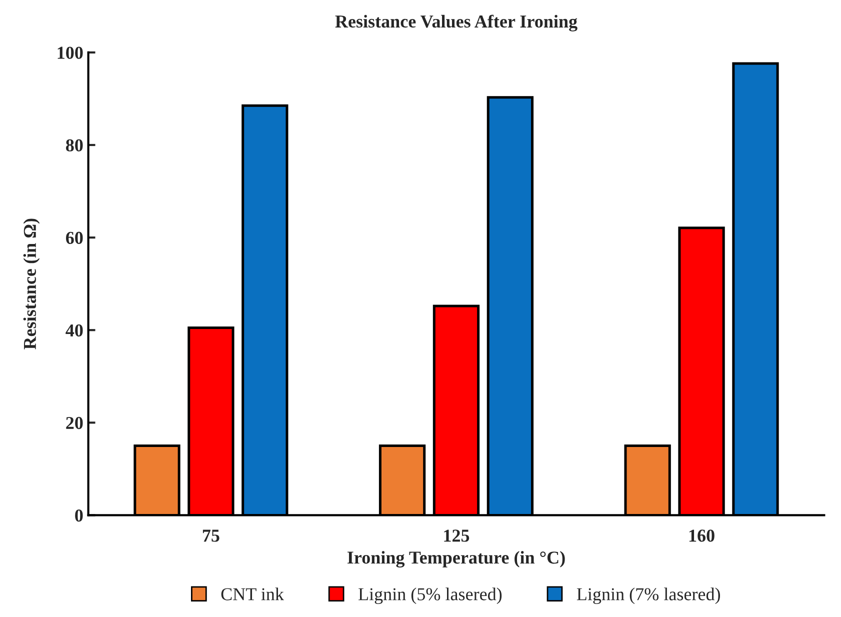 Image resolution: width=841 pixels, height=617 pixels. Describe the element at coordinates (211, 536) in the screenshot. I see `x-tick-label: 75` at that location.